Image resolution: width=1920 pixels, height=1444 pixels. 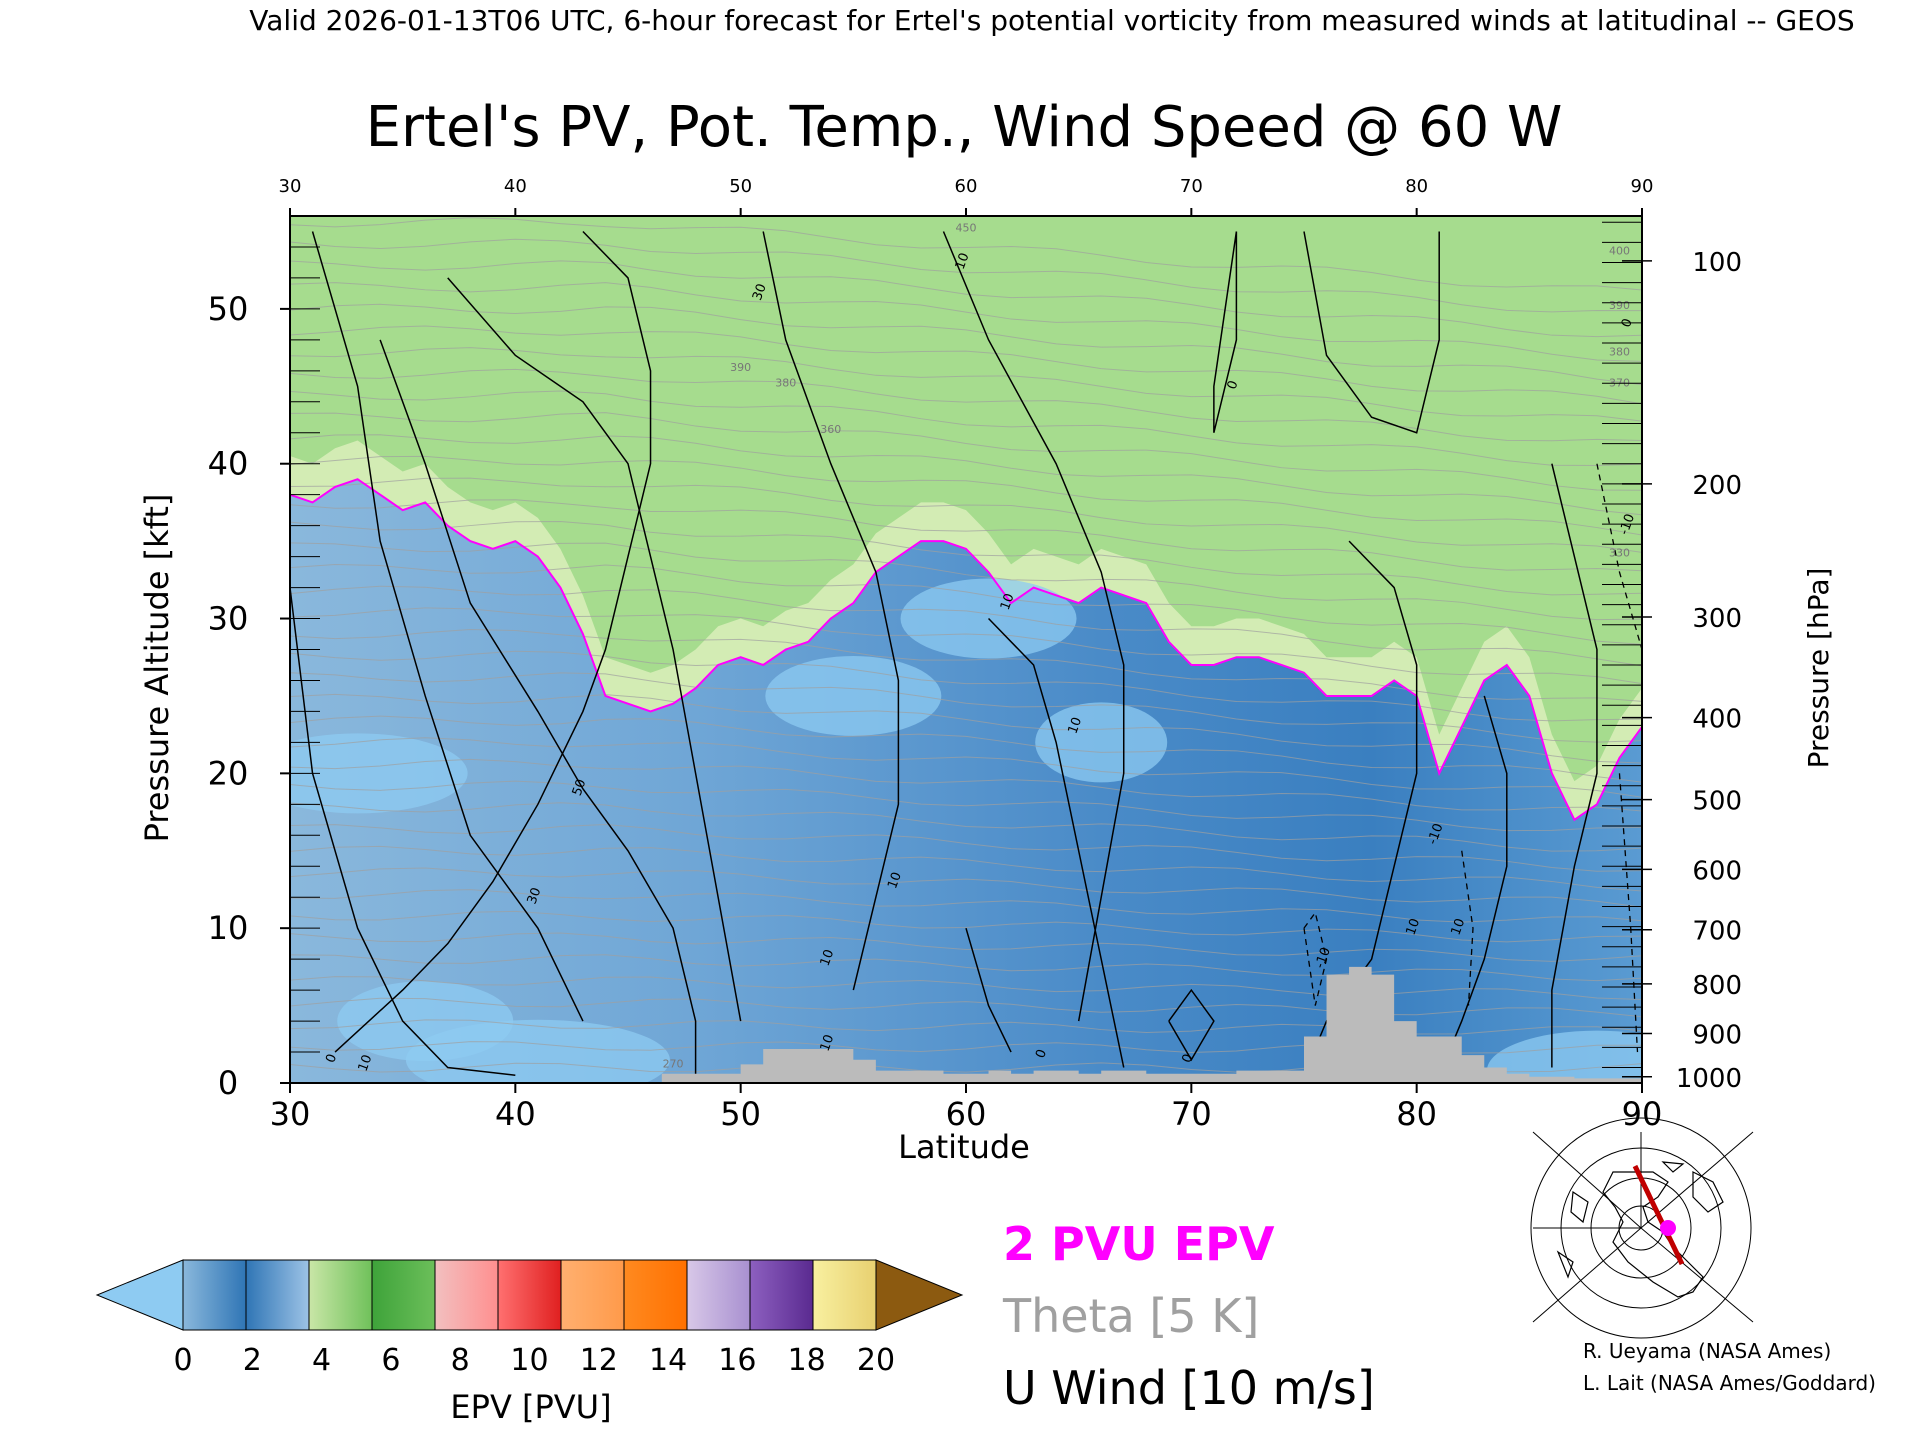 What do you see at coordinates (1717, 486) in the screenshot?
I see `pressure-tick-label: 200` at bounding box center [1717, 486].